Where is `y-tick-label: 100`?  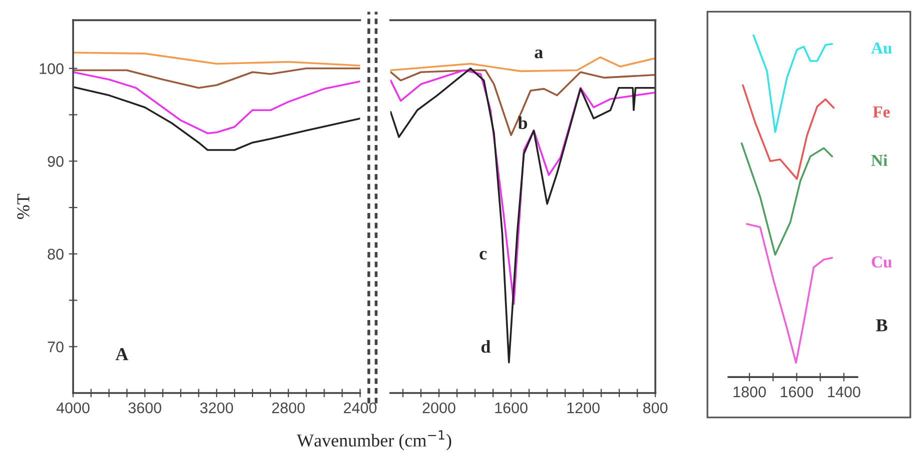 y-tick-label: 100 is located at coordinates (52, 68).